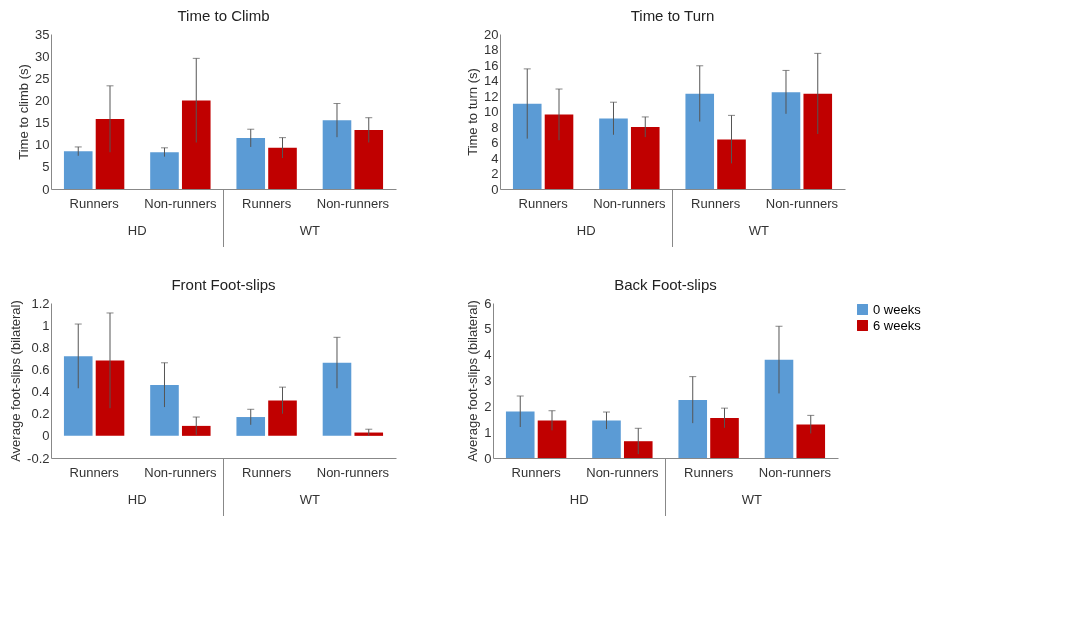 The width and height of the screenshot is (1086, 628). What do you see at coordinates (38, 458) in the screenshot?
I see `y-tick-label: -0.2` at bounding box center [38, 458].